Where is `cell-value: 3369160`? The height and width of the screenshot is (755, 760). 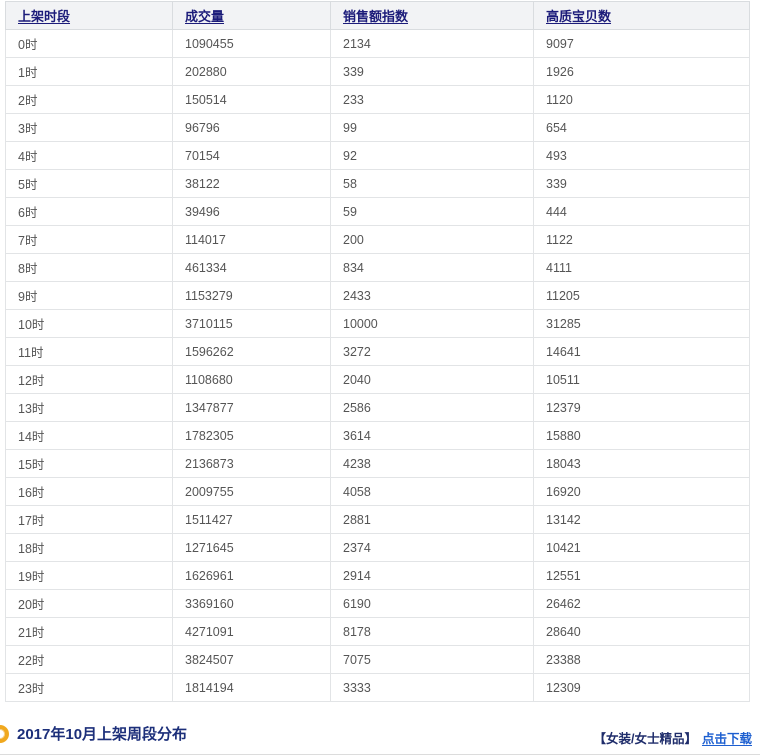
cell-value: 3369160 is located at coordinates (251, 603).